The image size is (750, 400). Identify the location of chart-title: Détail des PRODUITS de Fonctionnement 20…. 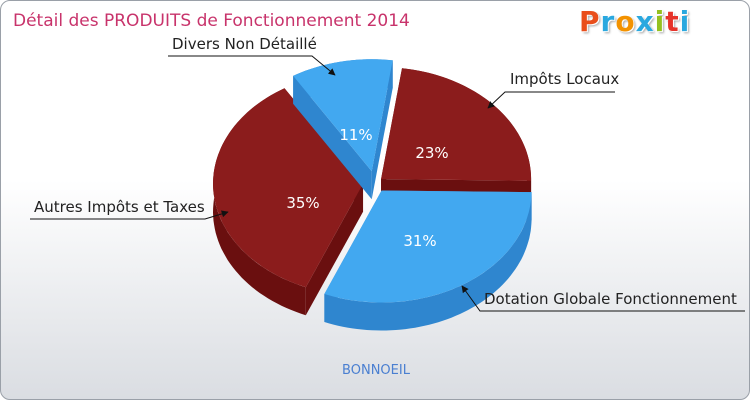
(211, 21).